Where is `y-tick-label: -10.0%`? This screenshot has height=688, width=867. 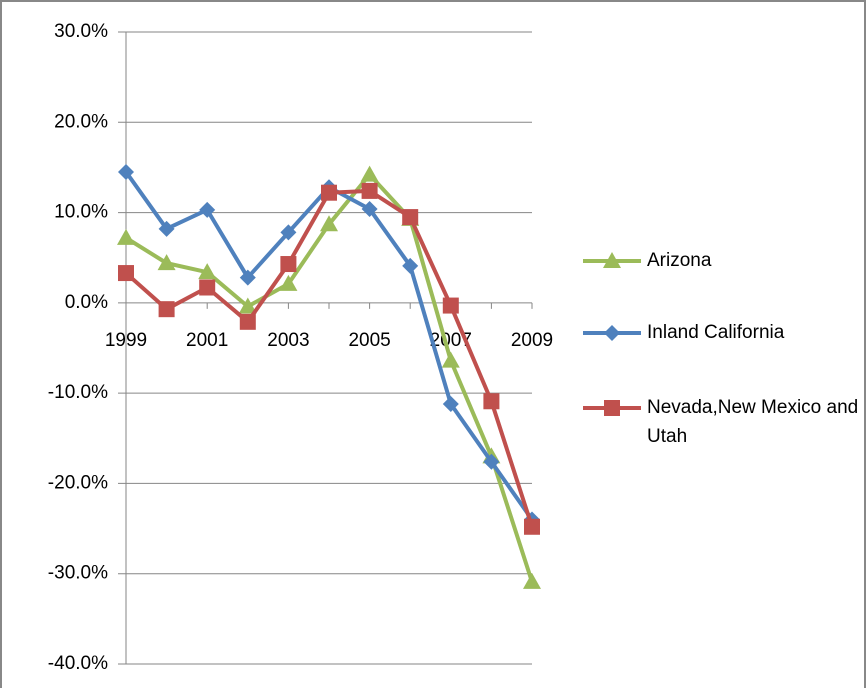
y-tick-label: -10.0% is located at coordinates (78, 392).